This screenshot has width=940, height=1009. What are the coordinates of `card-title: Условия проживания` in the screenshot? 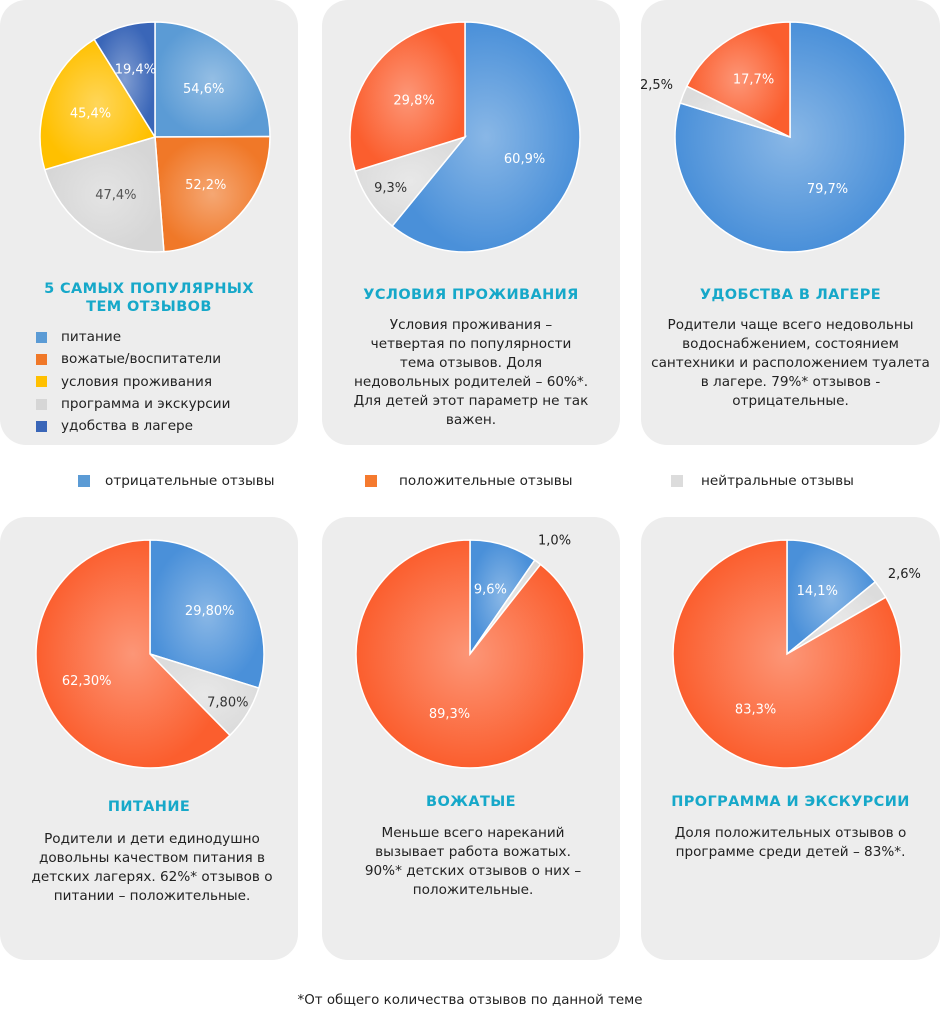 It's located at (471, 295).